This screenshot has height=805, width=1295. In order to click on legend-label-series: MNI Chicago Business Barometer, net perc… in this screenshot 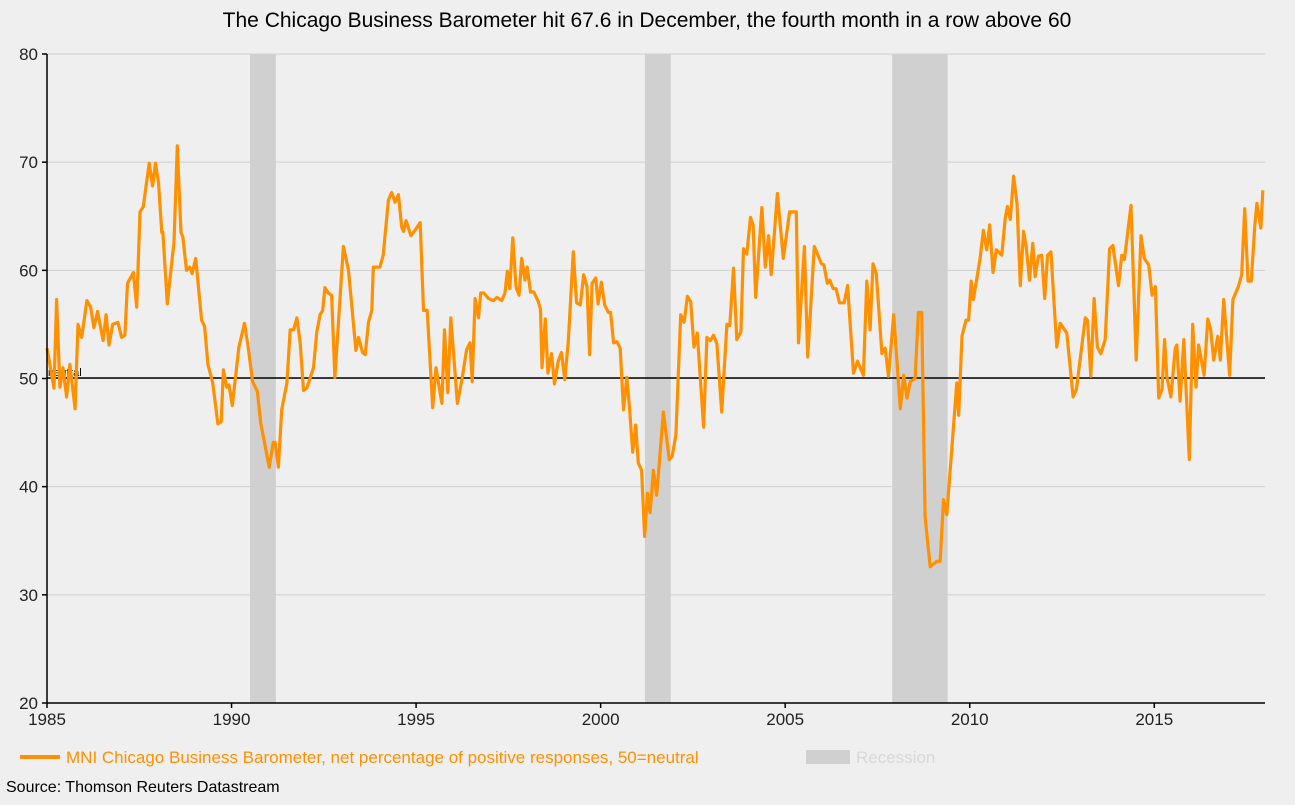, I will do `click(382, 757)`.